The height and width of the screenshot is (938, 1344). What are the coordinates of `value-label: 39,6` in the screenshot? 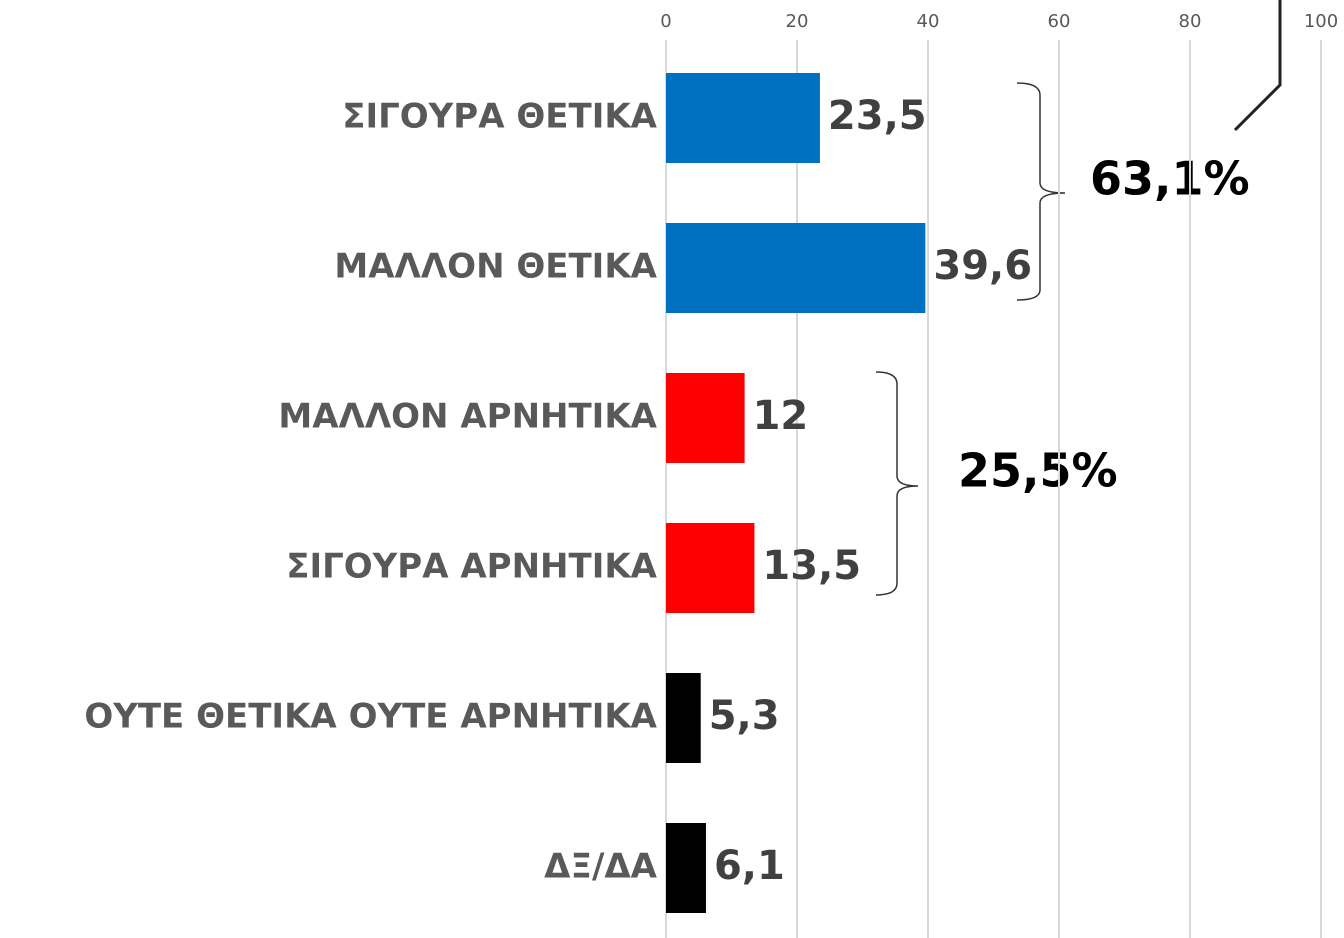 It's located at (982, 266).